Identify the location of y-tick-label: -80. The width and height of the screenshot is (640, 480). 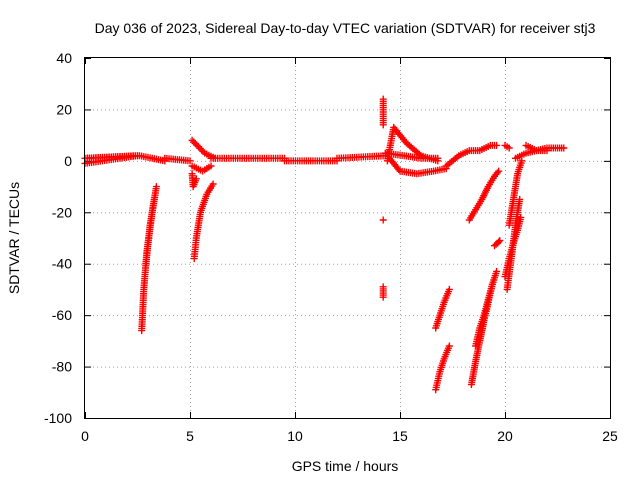
(62, 367).